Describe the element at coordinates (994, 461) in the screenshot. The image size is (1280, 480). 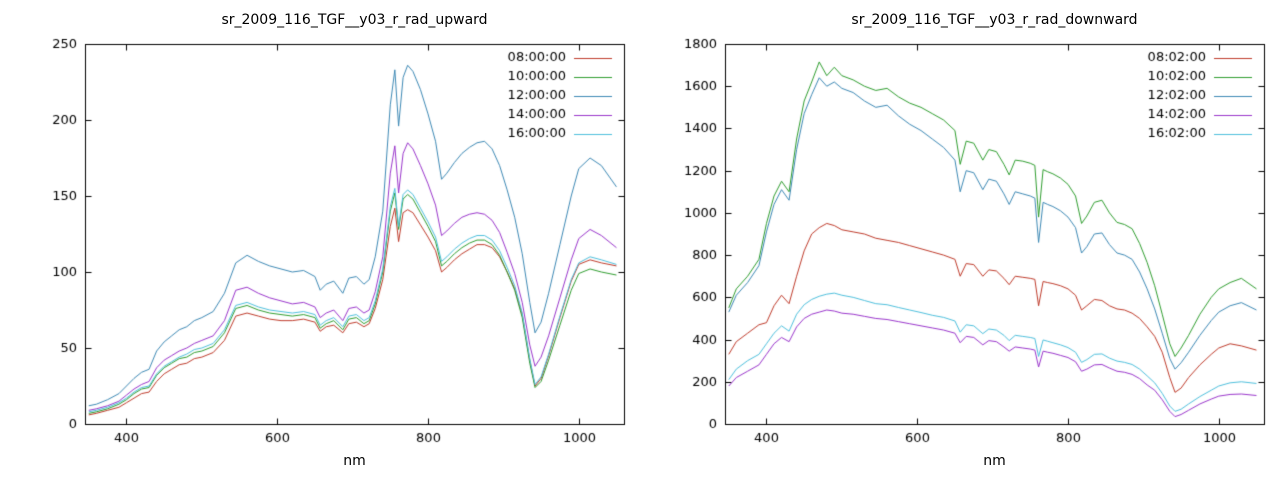
I see `x-axis-label-downward: nm` at that location.